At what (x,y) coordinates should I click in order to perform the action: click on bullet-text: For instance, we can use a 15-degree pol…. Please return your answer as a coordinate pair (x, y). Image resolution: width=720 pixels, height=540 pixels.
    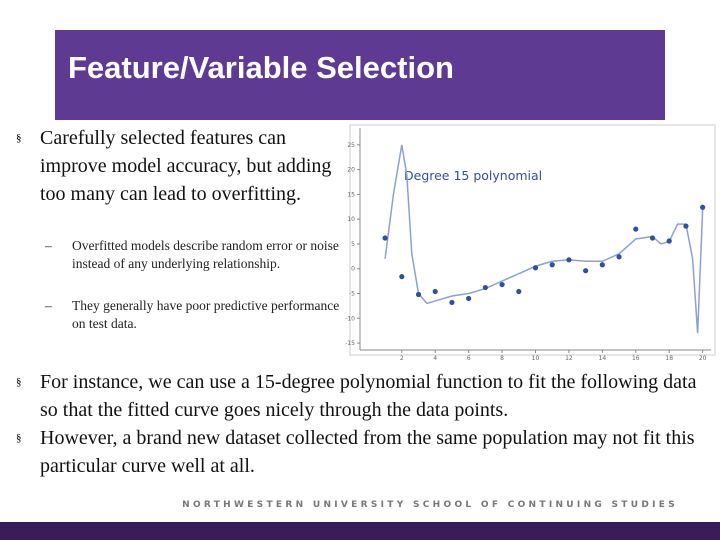
    Looking at the image, I should click on (368, 396).